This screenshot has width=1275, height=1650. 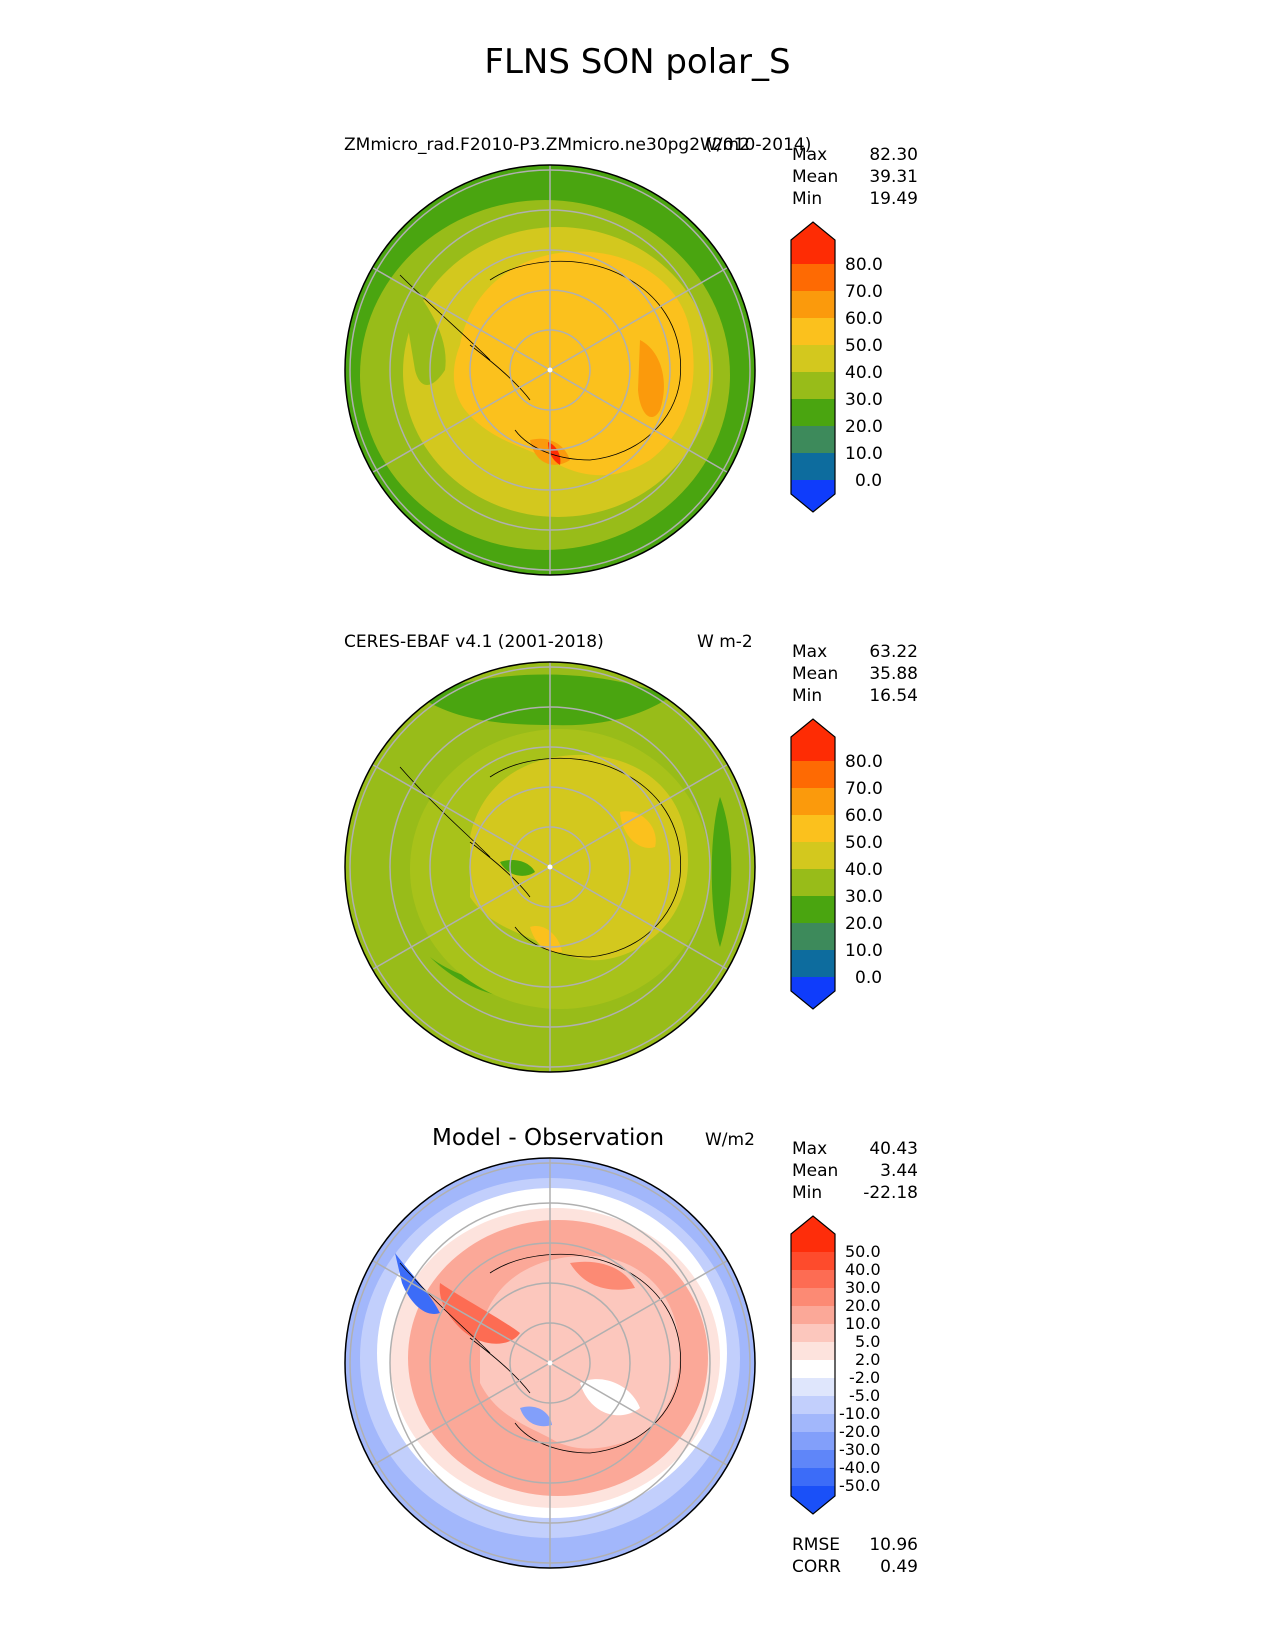 What do you see at coordinates (860, 1449) in the screenshot?
I see `panel3-tick: -30.0` at bounding box center [860, 1449].